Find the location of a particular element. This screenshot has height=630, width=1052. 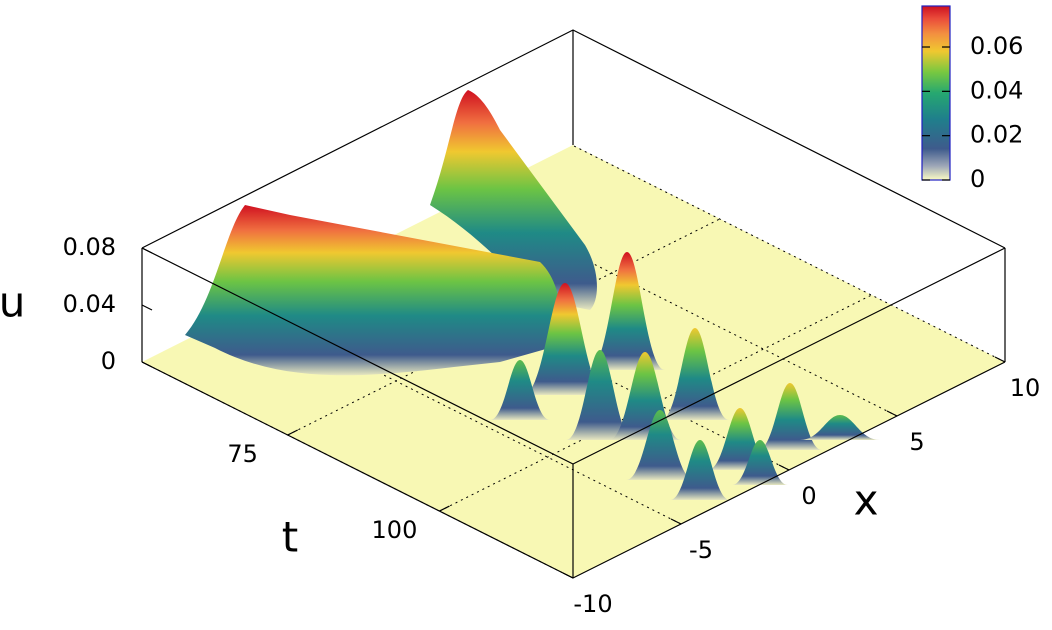

colorbar-tick-label: 0.04 is located at coordinates (996, 90).